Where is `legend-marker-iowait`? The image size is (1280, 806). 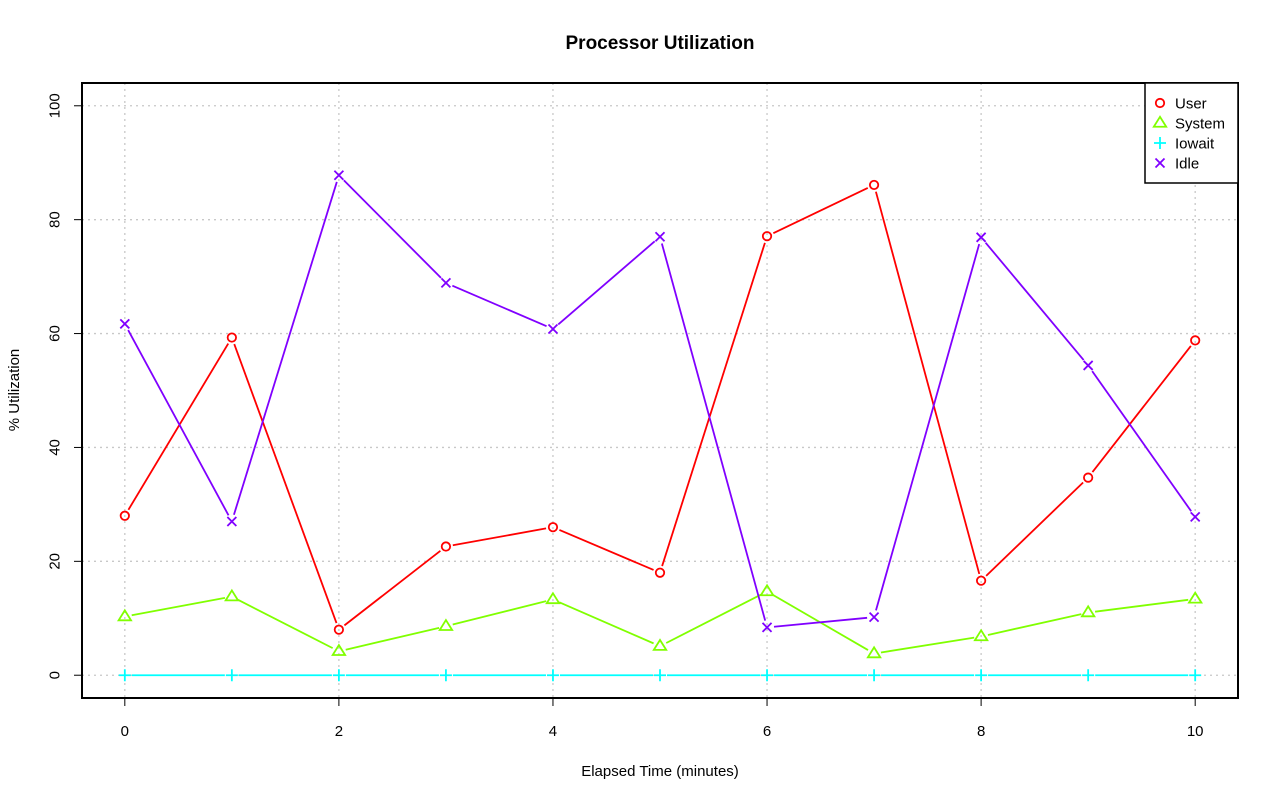 legend-marker-iowait is located at coordinates (1160, 143).